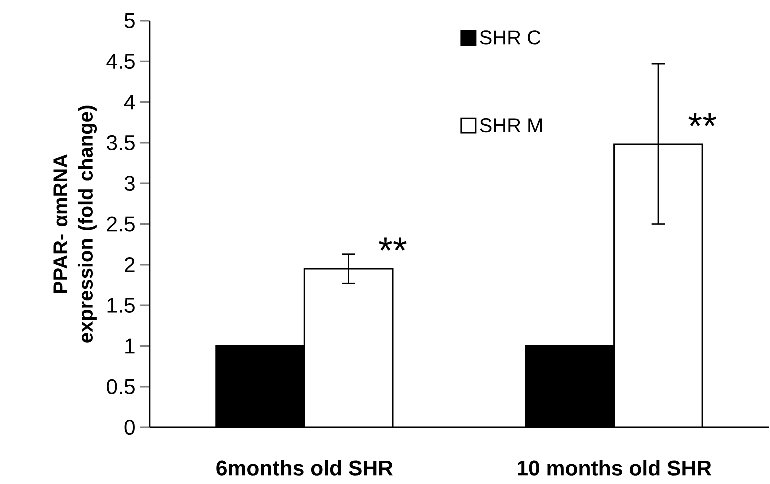 The image size is (770, 484). I want to click on y-tick-label: 0.5, so click(121, 386).